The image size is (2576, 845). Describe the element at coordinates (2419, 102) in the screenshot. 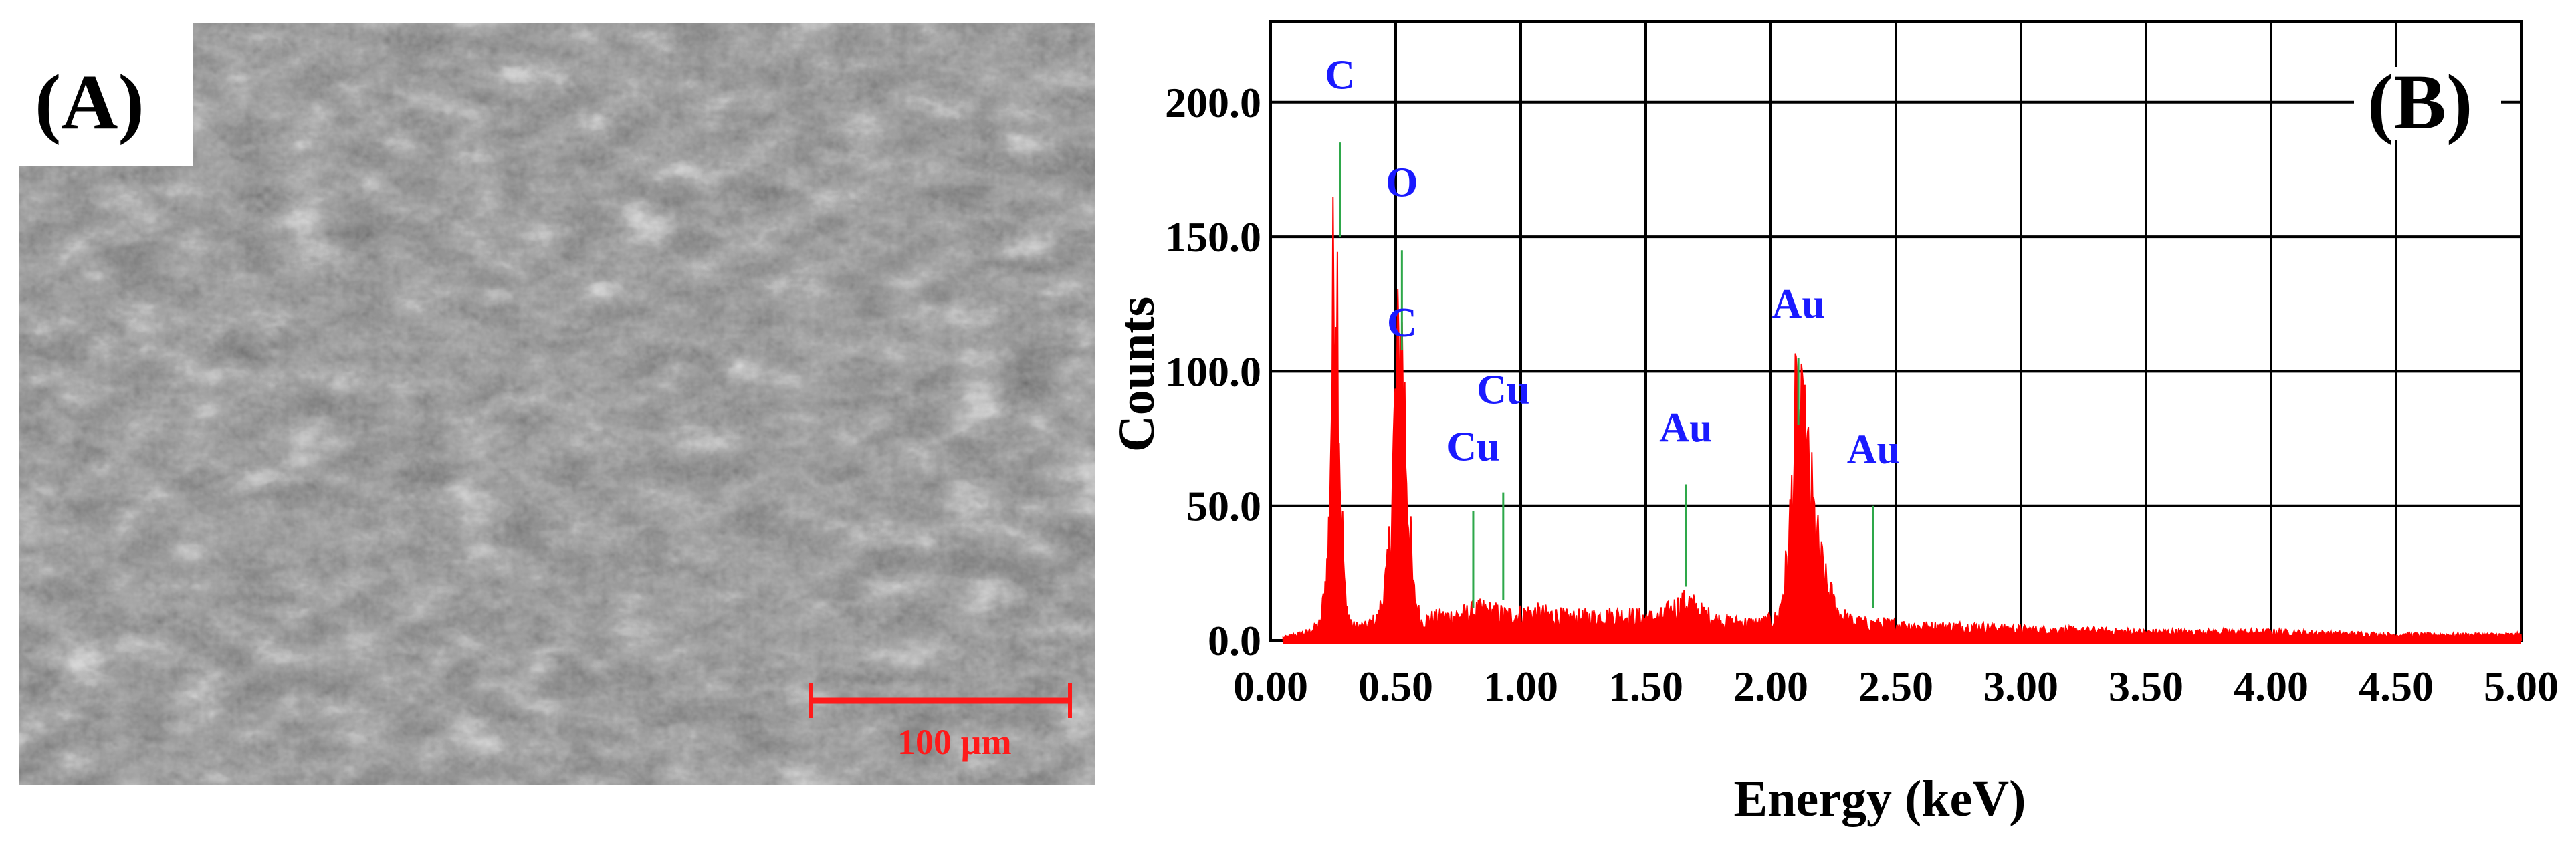

I see `panel-b-label: (B)` at that location.